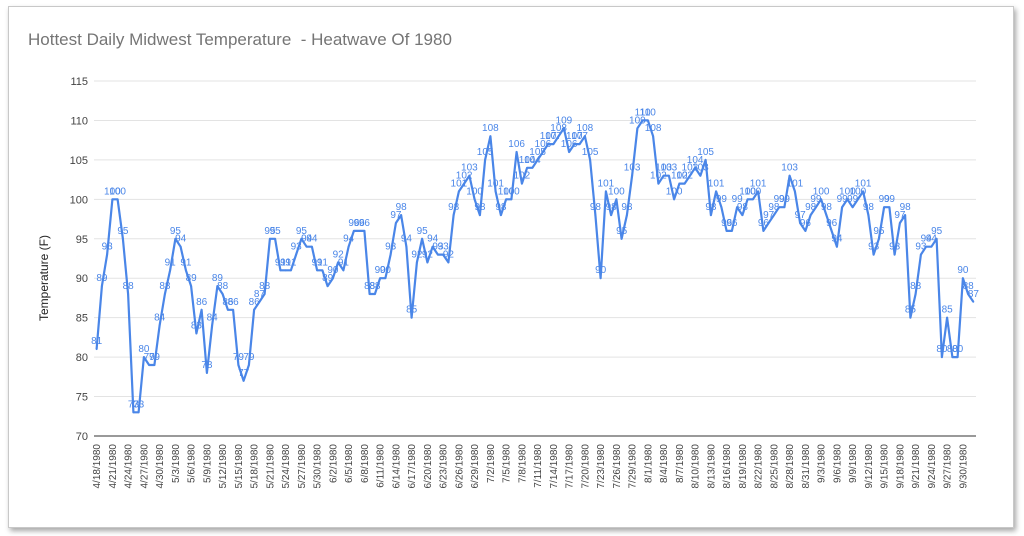  Describe the element at coordinates (365, 463) in the screenshot. I see `x-tick-label: 6/8/1980` at that location.